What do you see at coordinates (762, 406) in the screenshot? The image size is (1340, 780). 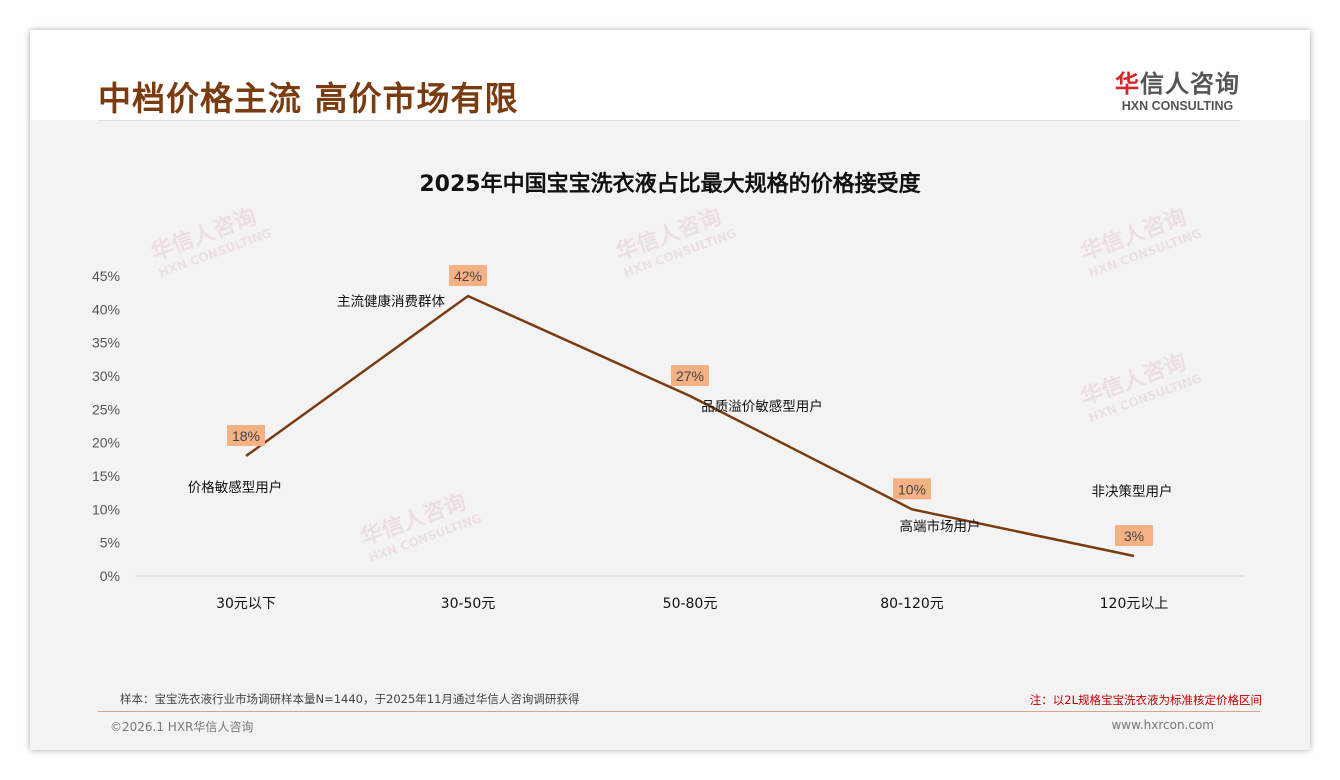 I see `annotation: 品质溢价敏感型用户` at bounding box center [762, 406].